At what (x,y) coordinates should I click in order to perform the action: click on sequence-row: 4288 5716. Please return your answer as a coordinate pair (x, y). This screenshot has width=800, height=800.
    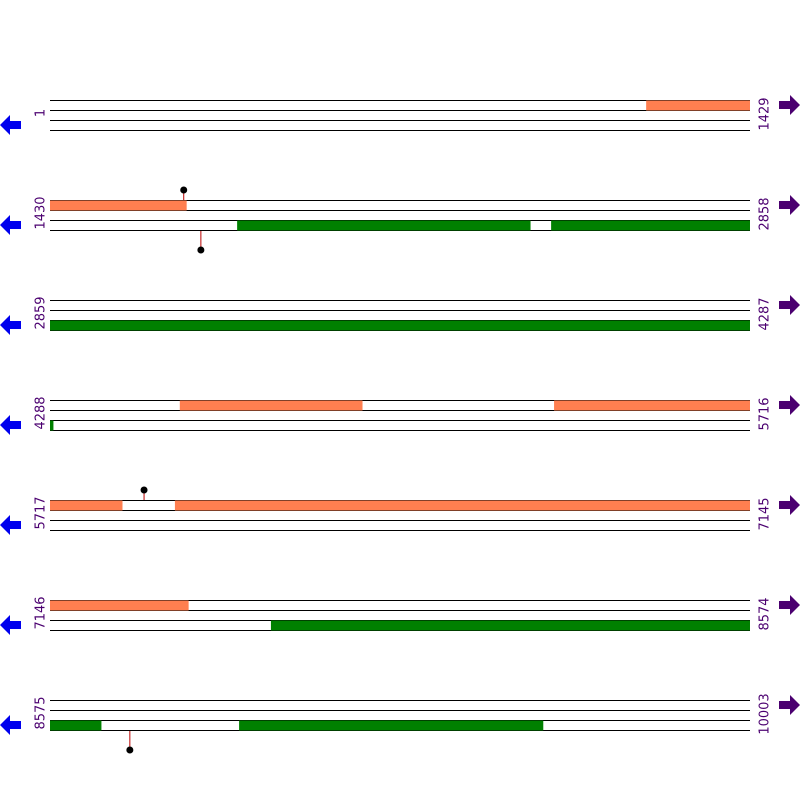
    Looking at the image, I should click on (400, 415).